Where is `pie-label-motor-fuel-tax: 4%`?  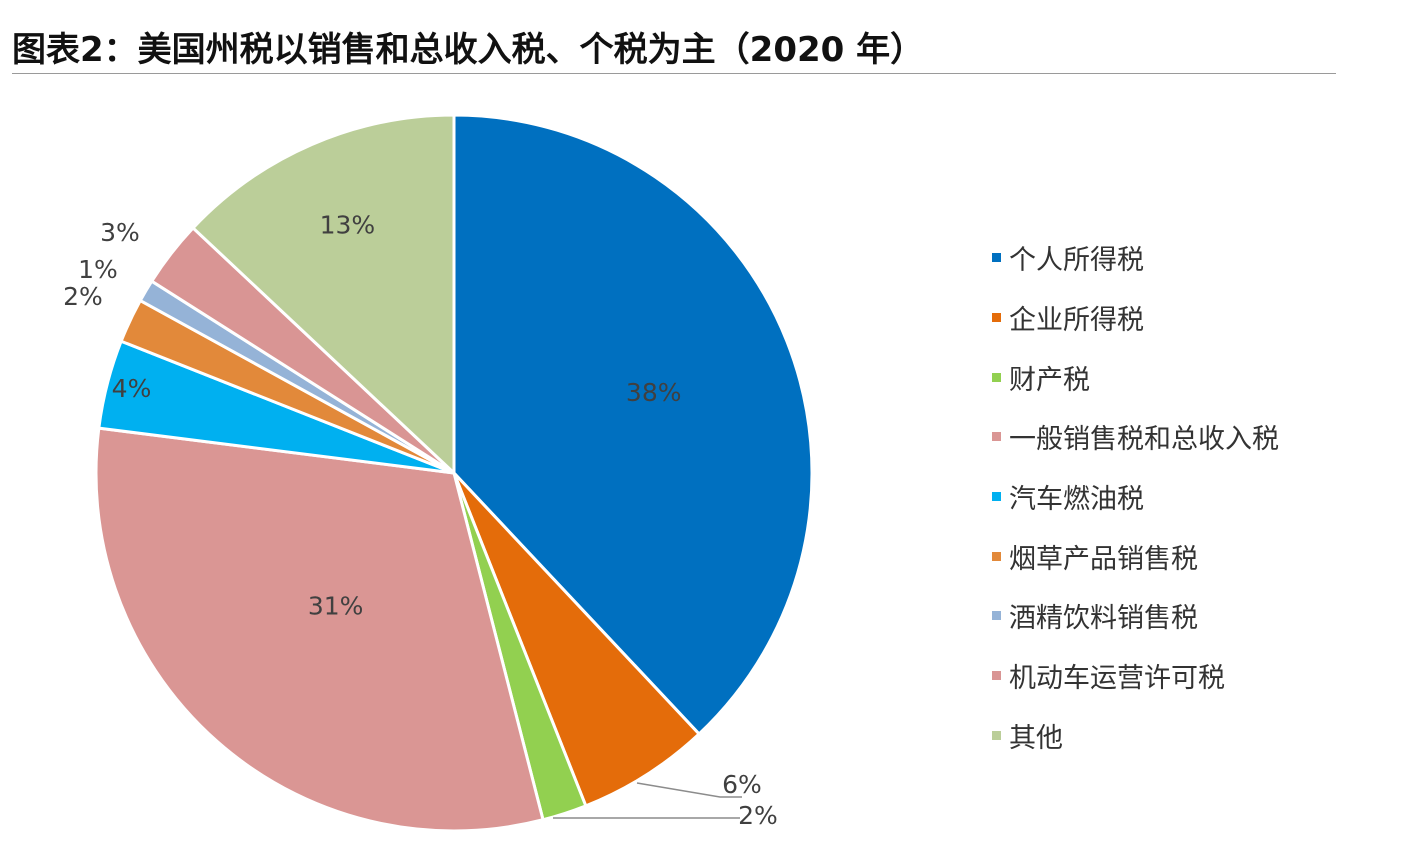
pie-label-motor-fuel-tax: 4% is located at coordinates (132, 388).